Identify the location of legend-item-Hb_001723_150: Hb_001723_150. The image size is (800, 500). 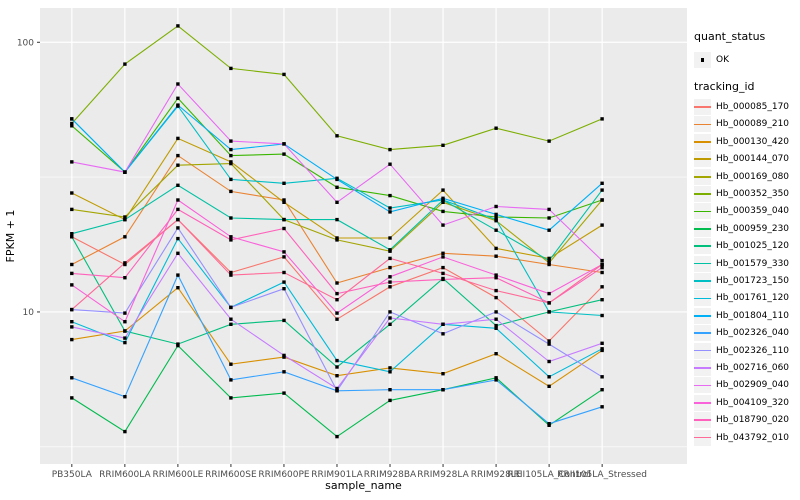
(746, 280).